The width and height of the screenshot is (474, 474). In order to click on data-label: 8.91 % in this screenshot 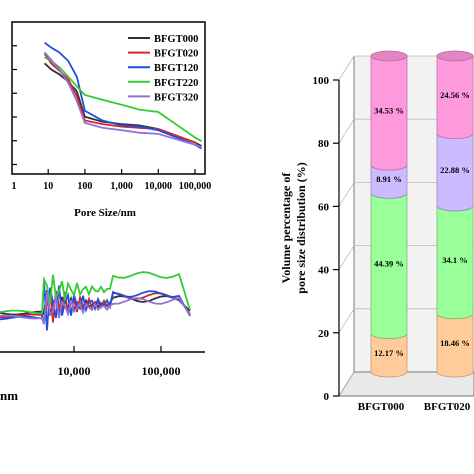, I will do `click(389, 179)`.